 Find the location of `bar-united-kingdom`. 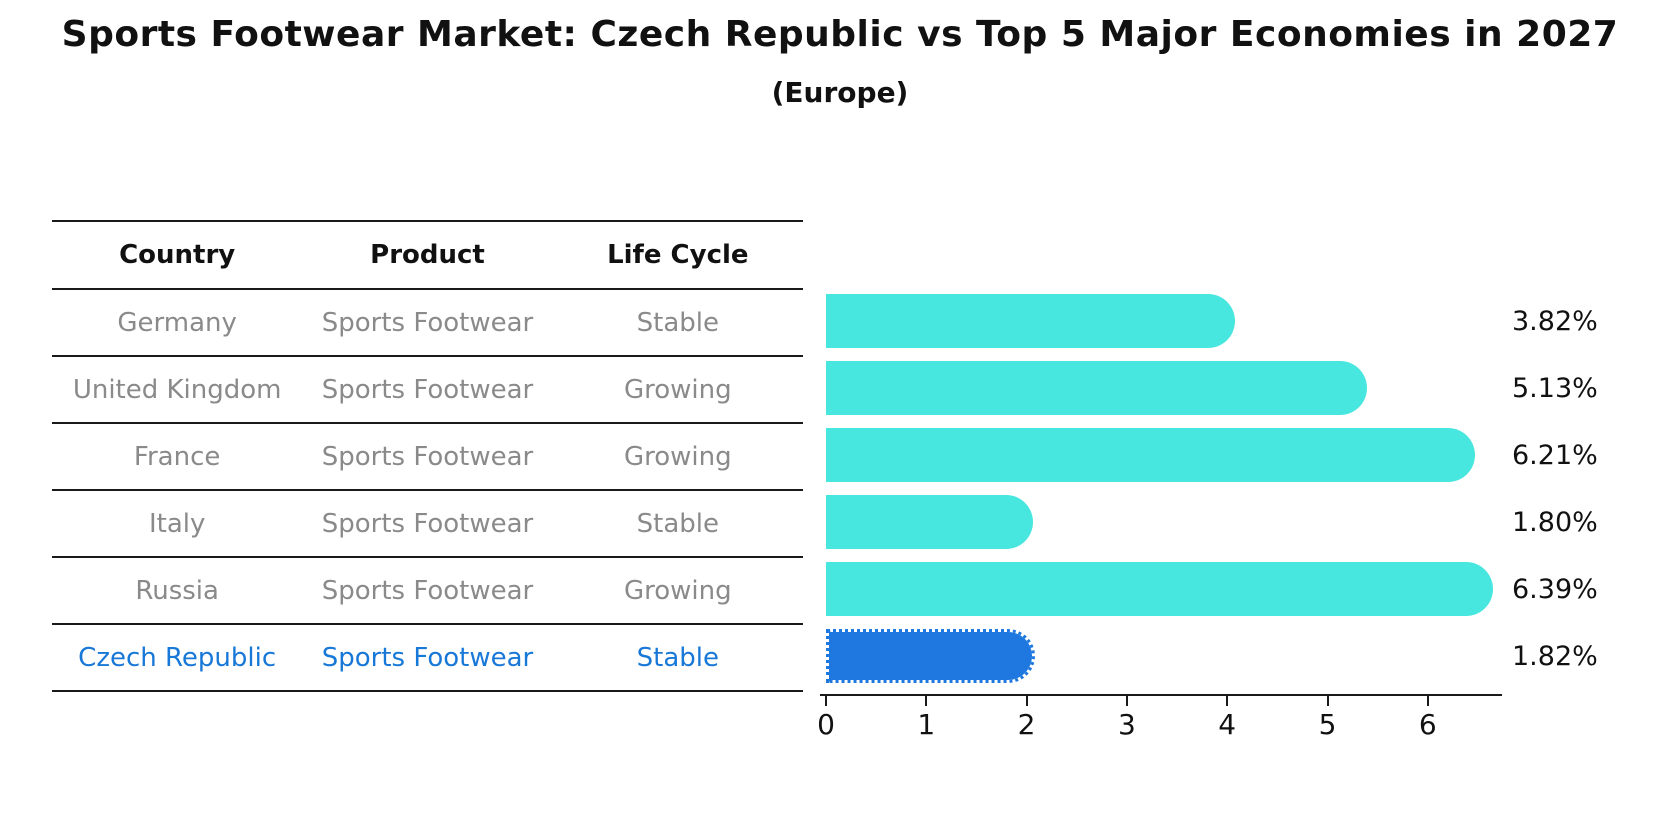

bar-united-kingdom is located at coordinates (1096, 388).